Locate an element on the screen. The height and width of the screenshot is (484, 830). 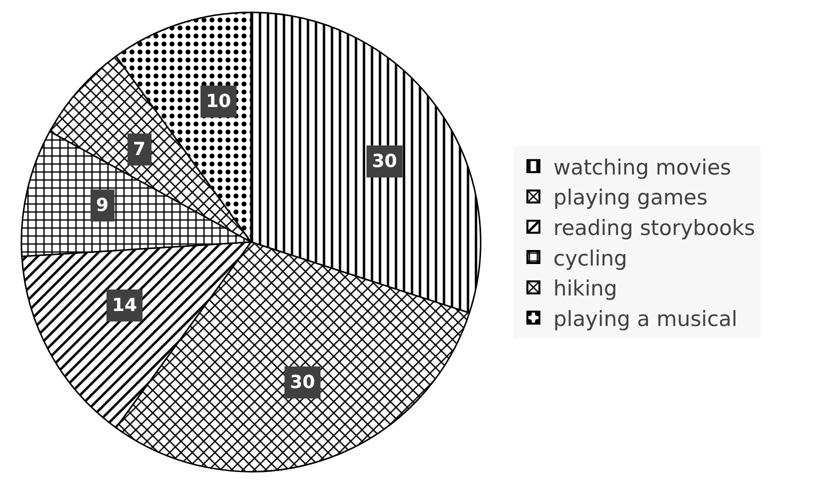
legend-label: cycling is located at coordinates (590, 258).